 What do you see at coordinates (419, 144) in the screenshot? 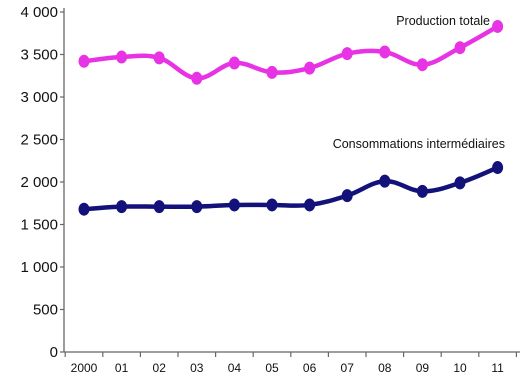
I see `series-label: Consommations intermédiaires` at bounding box center [419, 144].